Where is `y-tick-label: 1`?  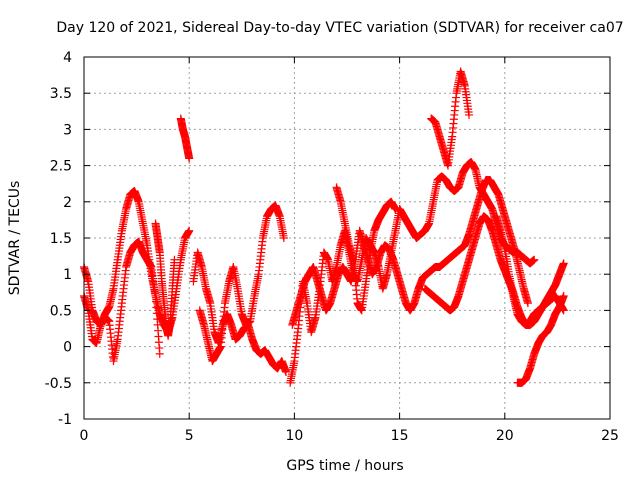
y-tick-label: 1 is located at coordinates (67, 275).